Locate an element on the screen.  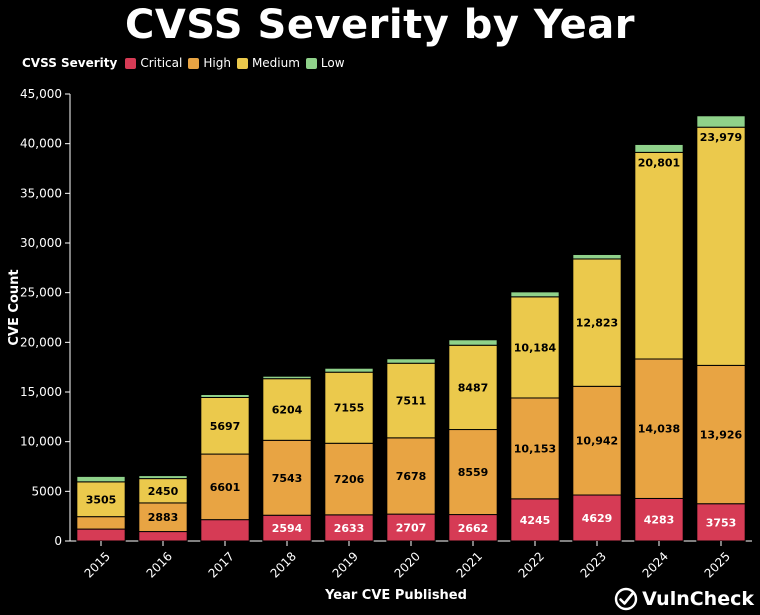
bar-segment-high-2015 is located at coordinates (101, 523).